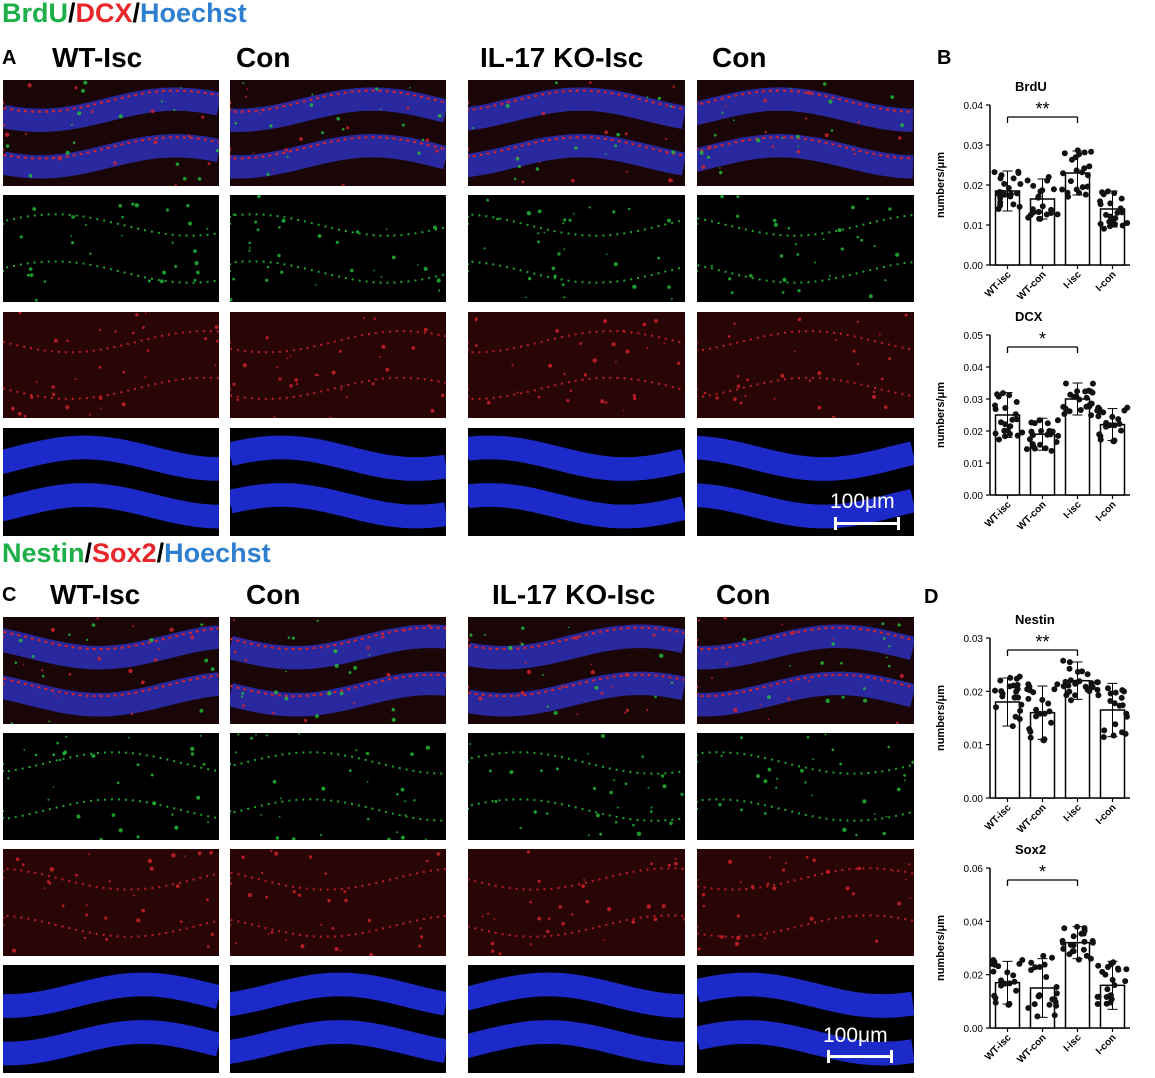 The width and height of the screenshot is (1155, 1078). Describe the element at coordinates (1073, 280) in the screenshot. I see `x-tick-label: I-isc` at that location.